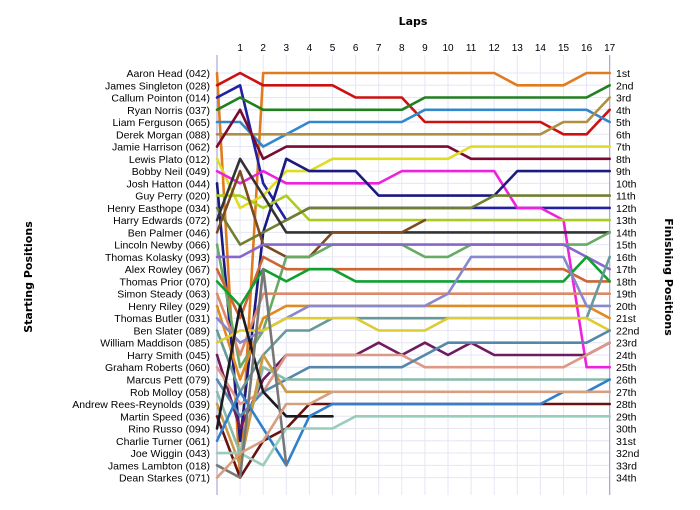 Image resolution: width=700 pixels, height=510 pixels. What do you see at coordinates (626, 209) in the screenshot?
I see `finishing-position-label: 12th` at bounding box center [626, 209].